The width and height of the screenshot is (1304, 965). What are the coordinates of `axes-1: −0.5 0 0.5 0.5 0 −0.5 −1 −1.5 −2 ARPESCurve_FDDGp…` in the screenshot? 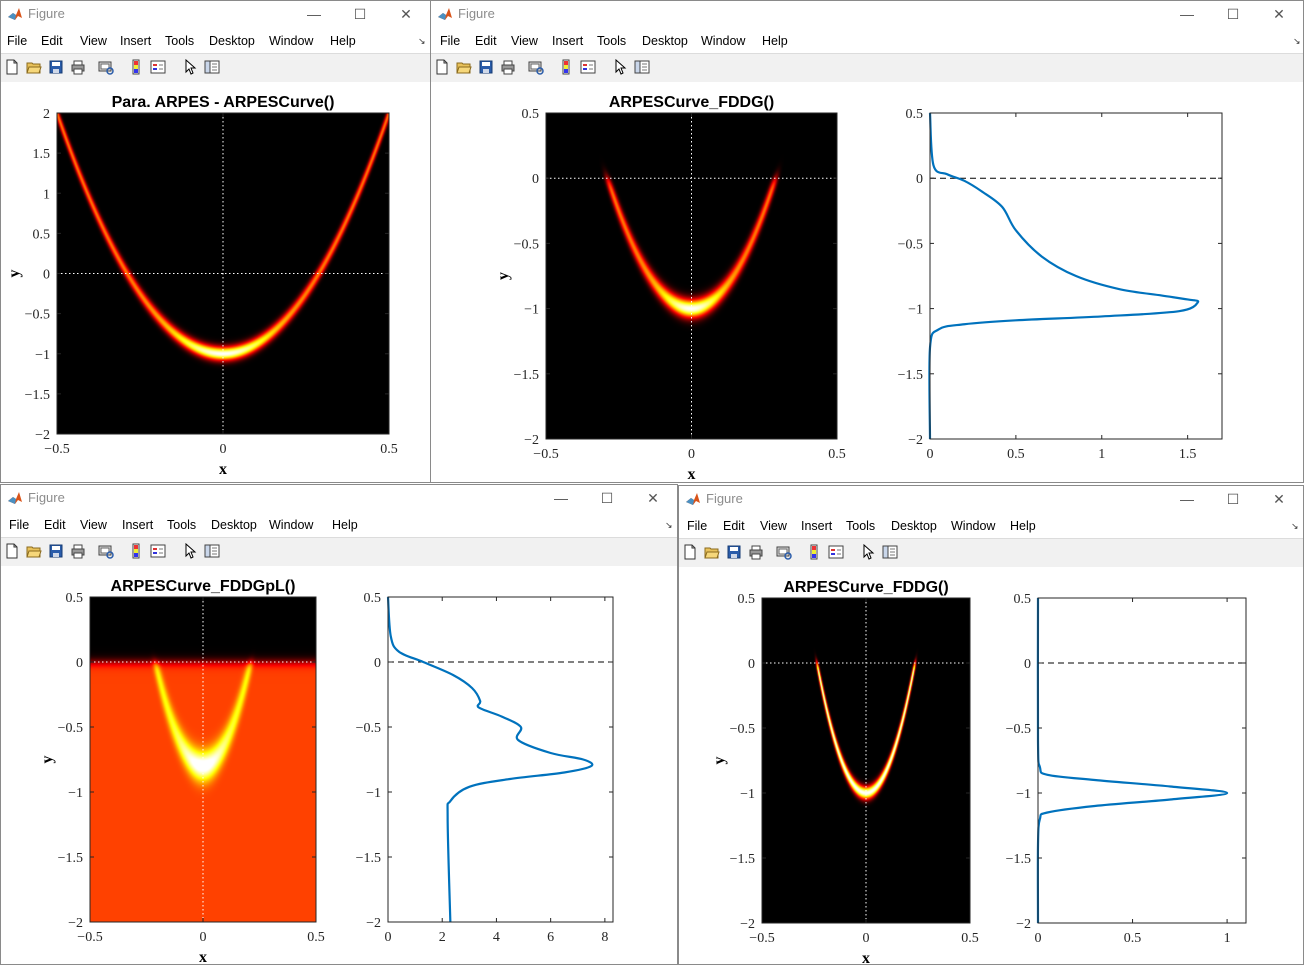 It's located at (182, 771).